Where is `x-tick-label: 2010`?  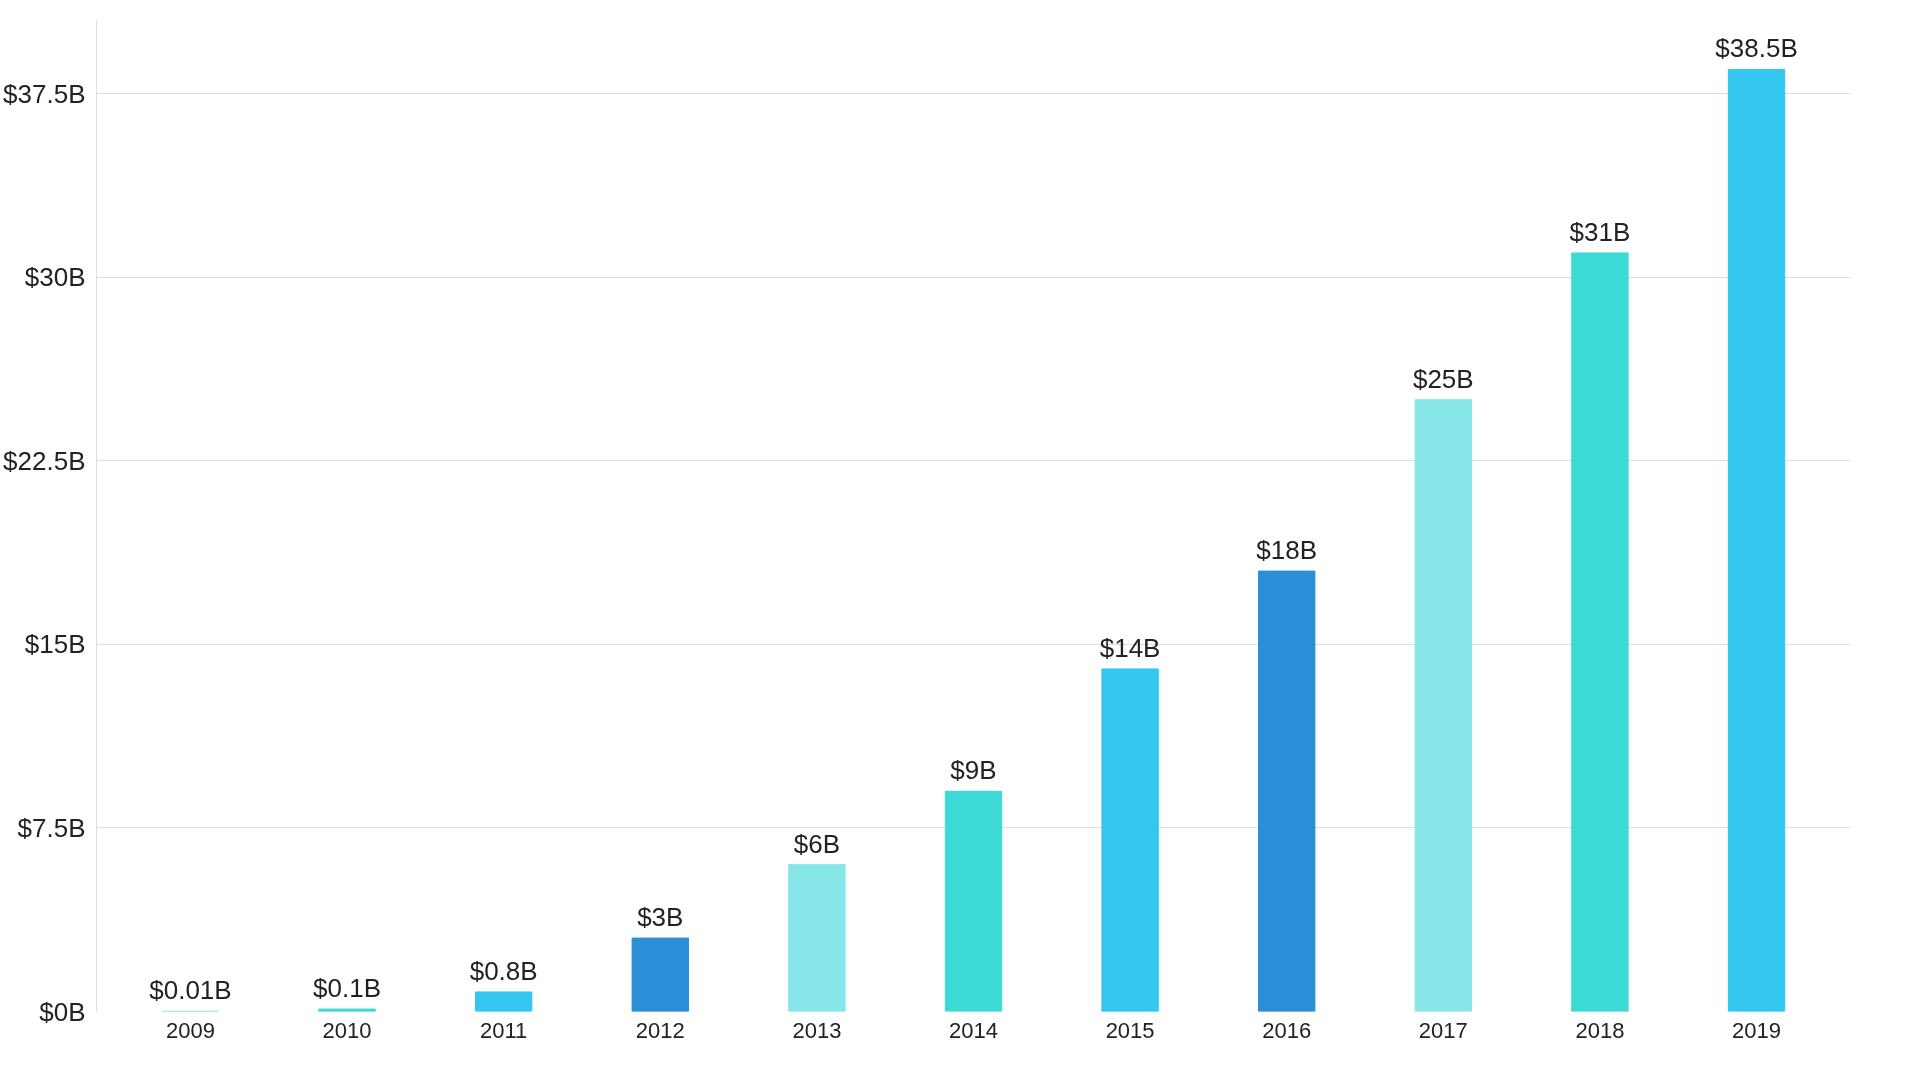
x-tick-label: 2010 is located at coordinates (347, 1030).